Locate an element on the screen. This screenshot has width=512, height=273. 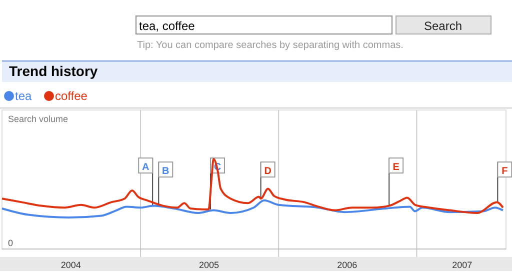
text: Tip: You can compare searches by separating with commas. is located at coordinates (270, 45).